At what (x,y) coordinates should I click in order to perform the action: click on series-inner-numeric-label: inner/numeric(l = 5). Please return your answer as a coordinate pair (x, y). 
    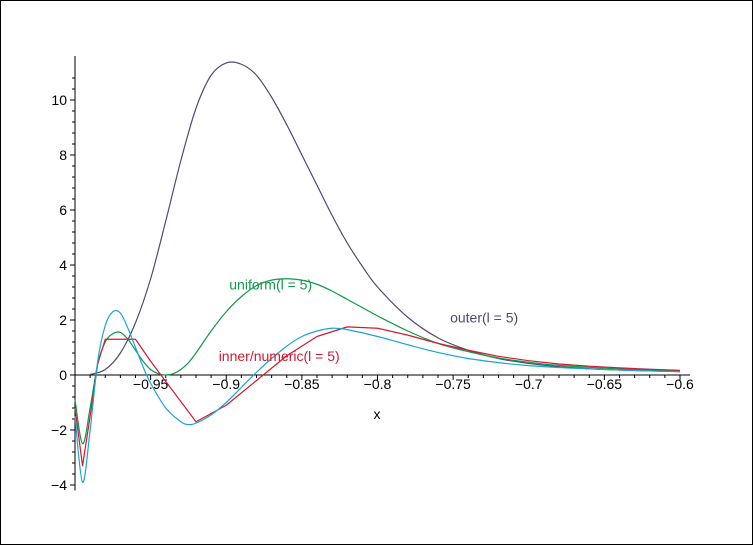
    Looking at the image, I should click on (279, 356).